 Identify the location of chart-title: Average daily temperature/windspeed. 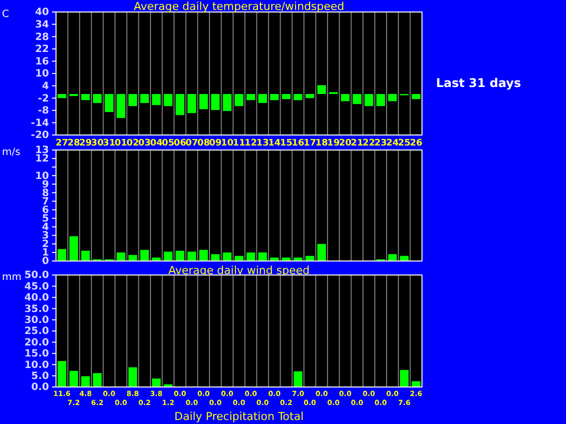
(239, 6).